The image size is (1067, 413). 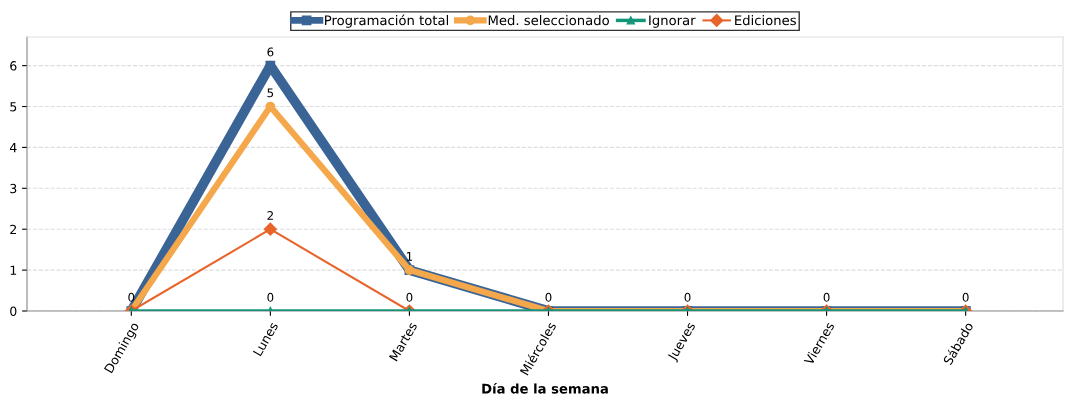 What do you see at coordinates (13, 148) in the screenshot?
I see `y-tick-label: 4` at bounding box center [13, 148].